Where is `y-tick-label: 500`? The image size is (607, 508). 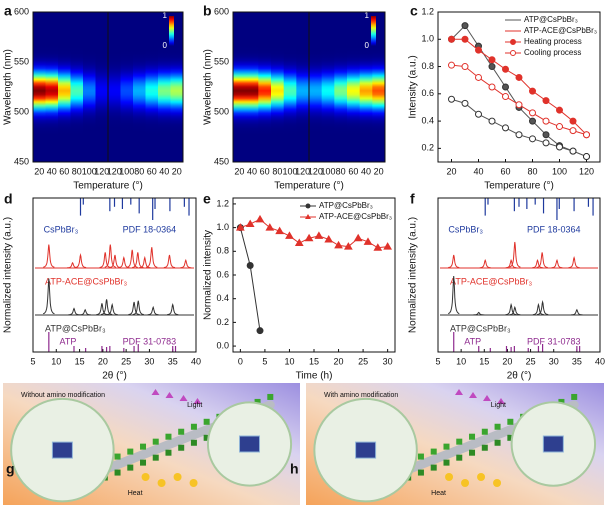 y-tick-label: 500 is located at coordinates (21, 111).